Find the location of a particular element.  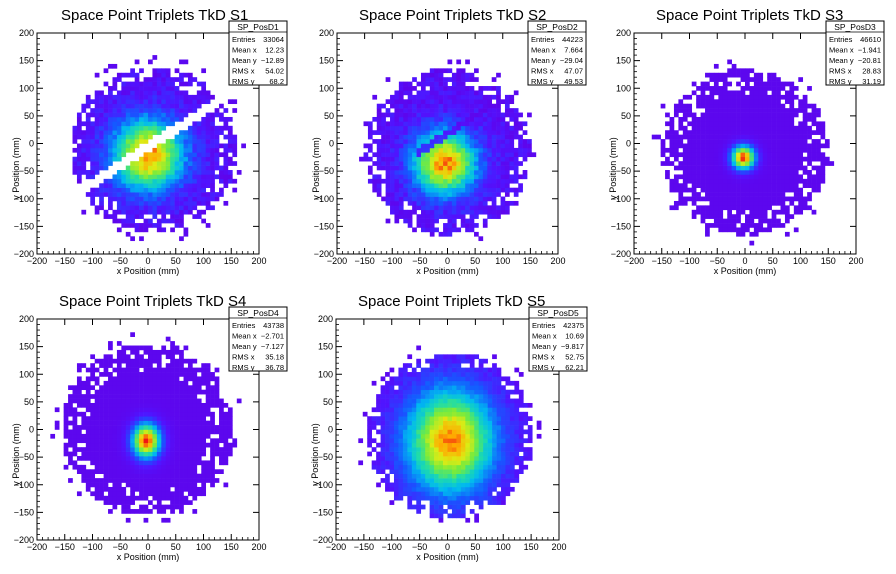

y-tick-label: −50 is located at coordinates (326, 171).